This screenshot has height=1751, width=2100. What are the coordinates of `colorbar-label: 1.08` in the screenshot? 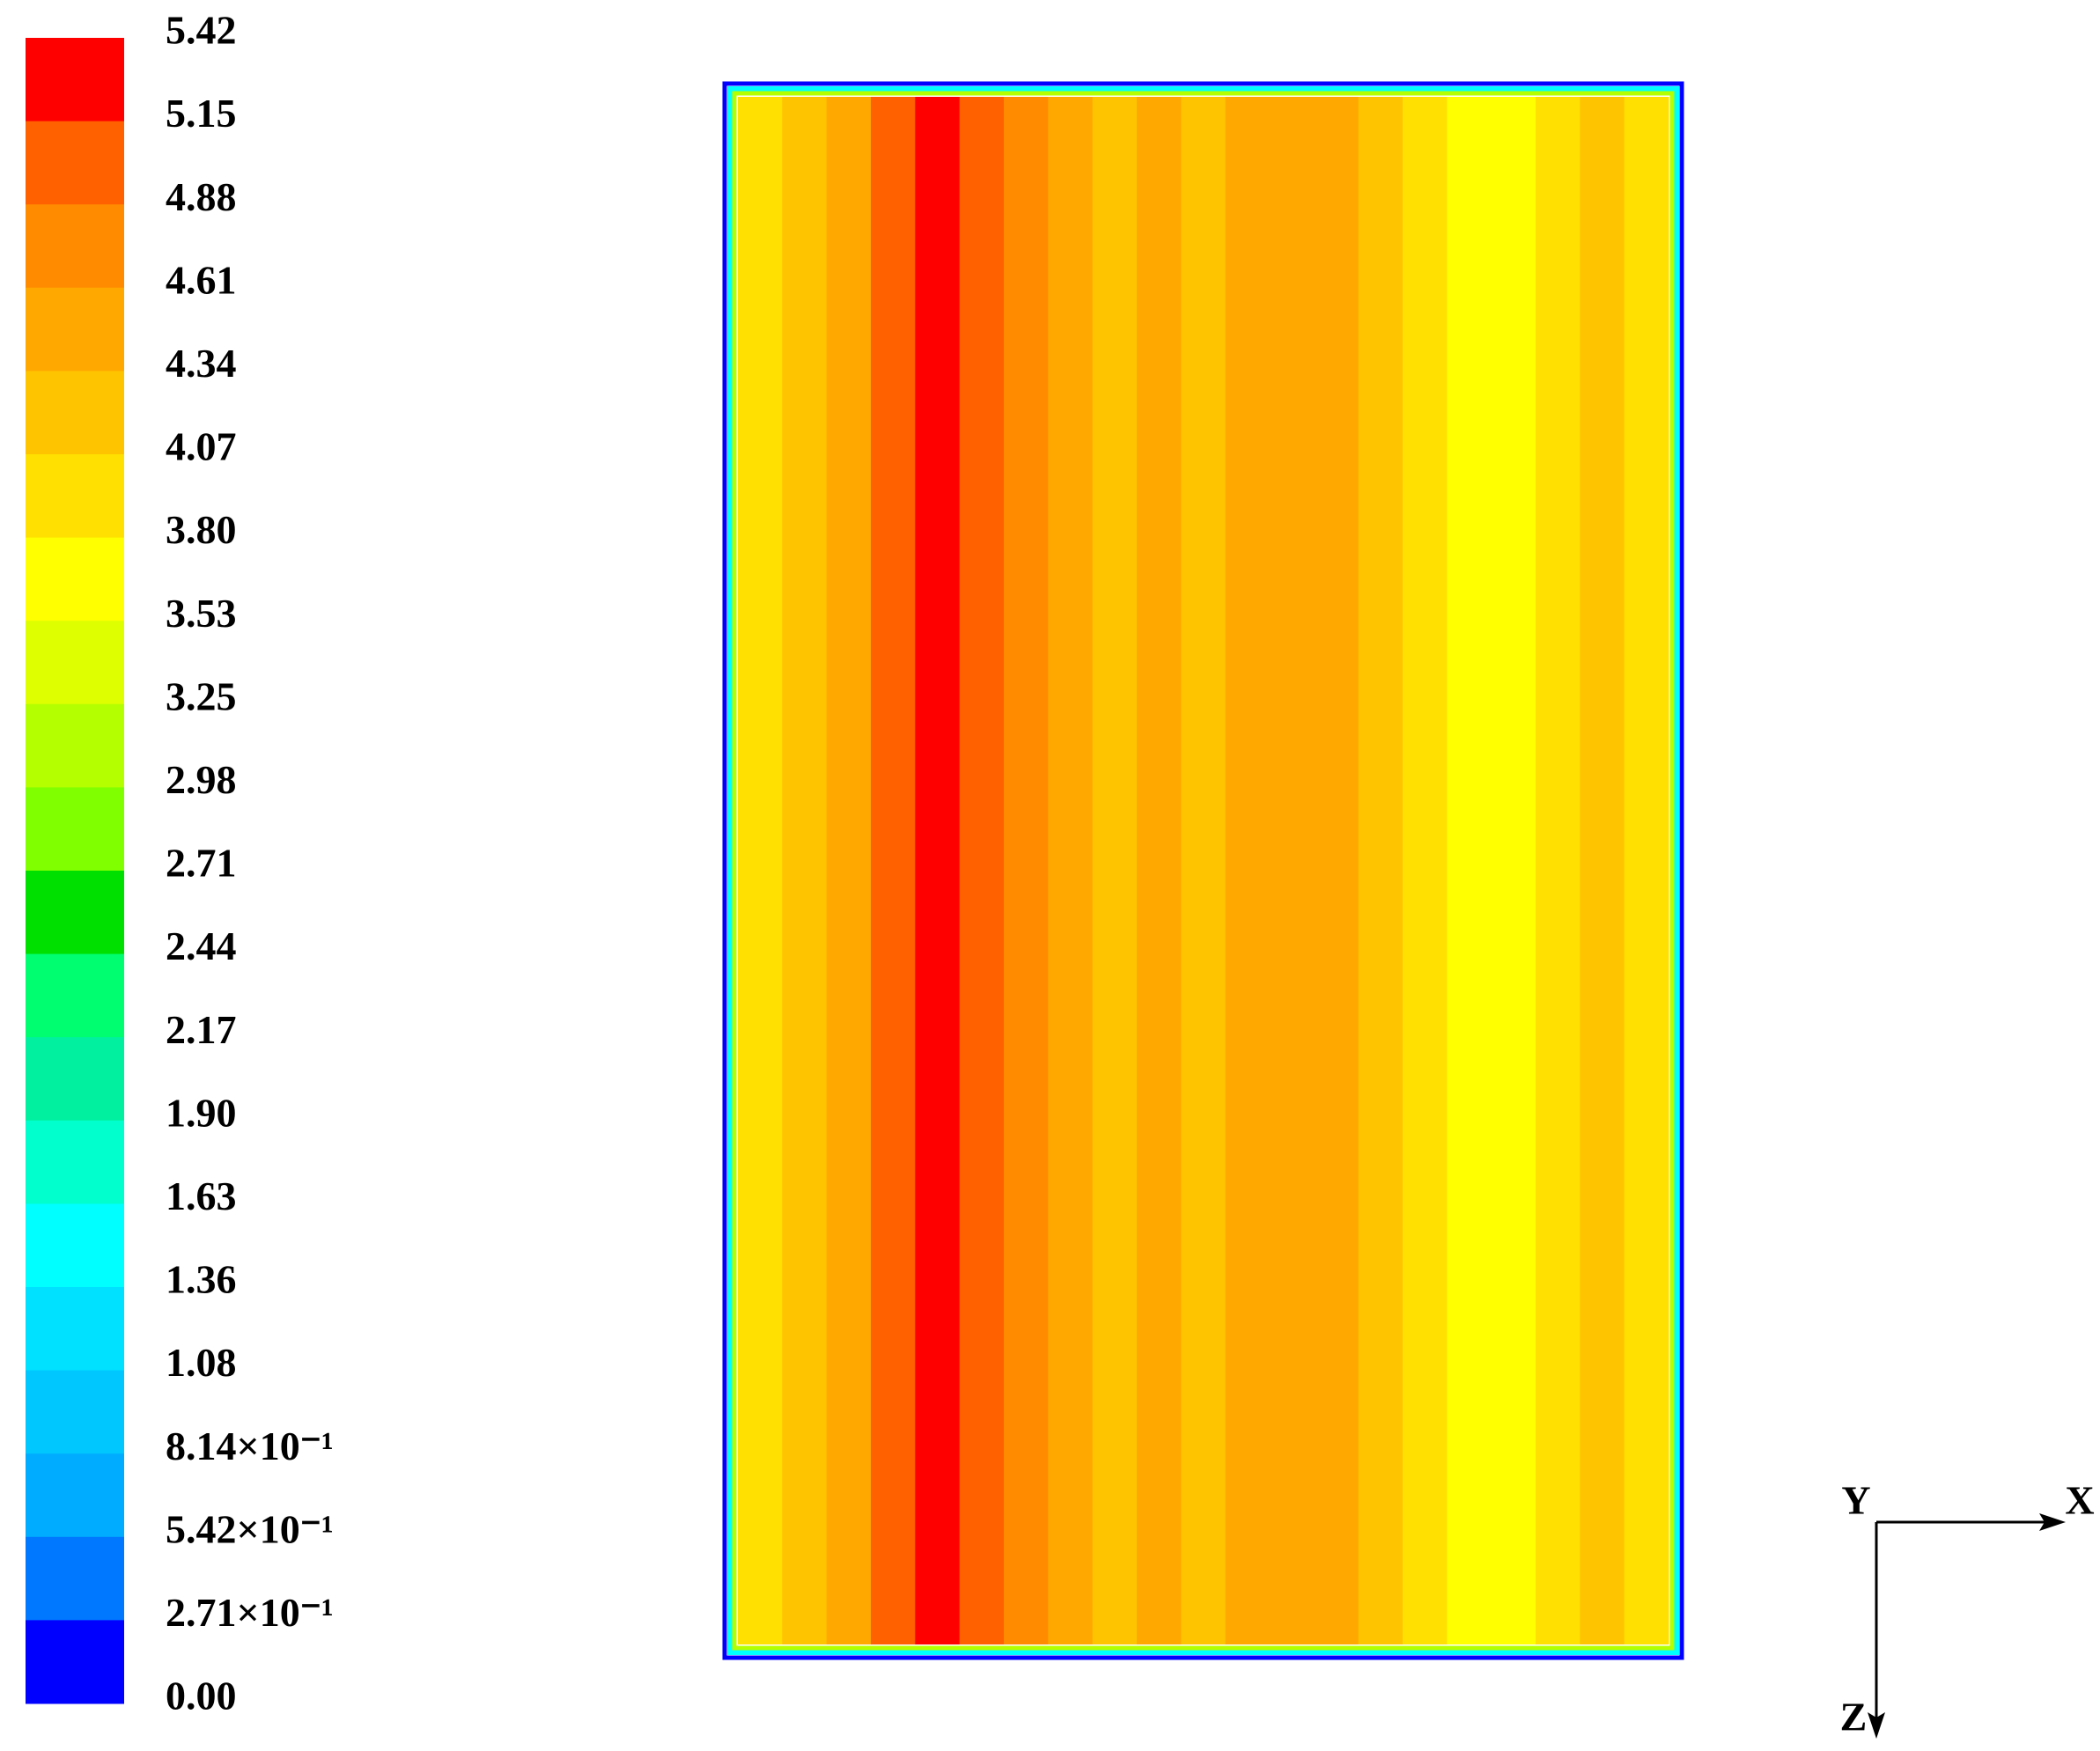 It's located at (201, 1362).